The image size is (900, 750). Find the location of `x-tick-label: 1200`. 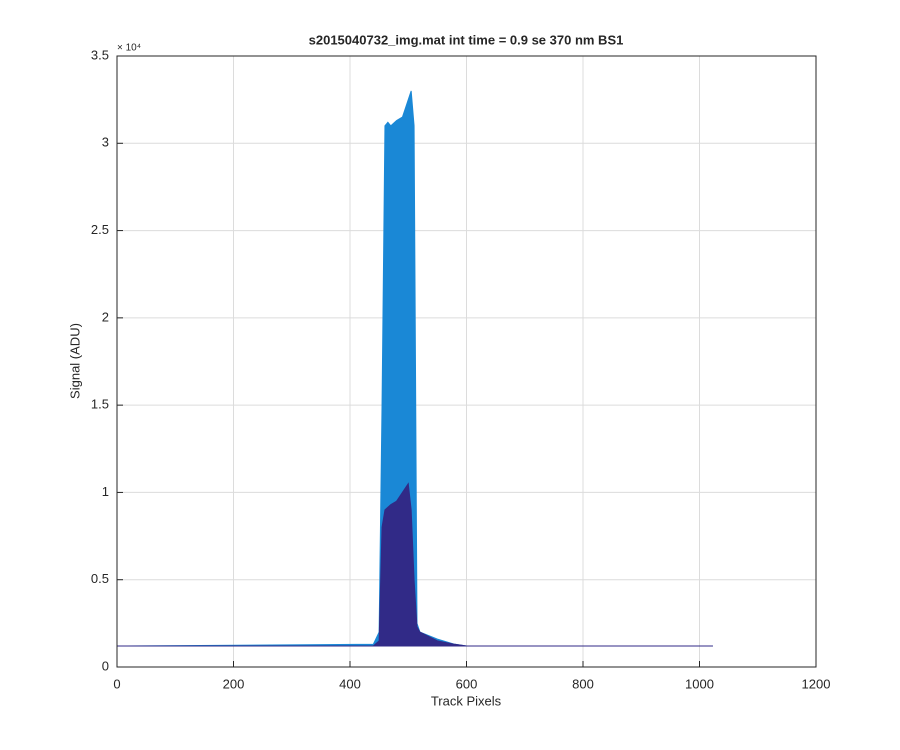

x-tick-label: 1200 is located at coordinates (816, 683).